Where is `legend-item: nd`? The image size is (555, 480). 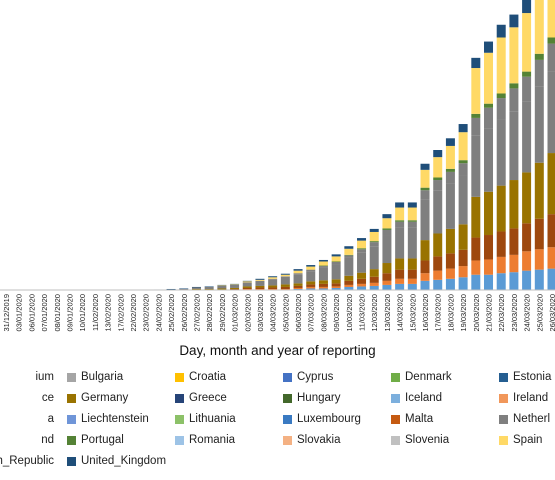 legend-item: nd is located at coordinates (27, 441).